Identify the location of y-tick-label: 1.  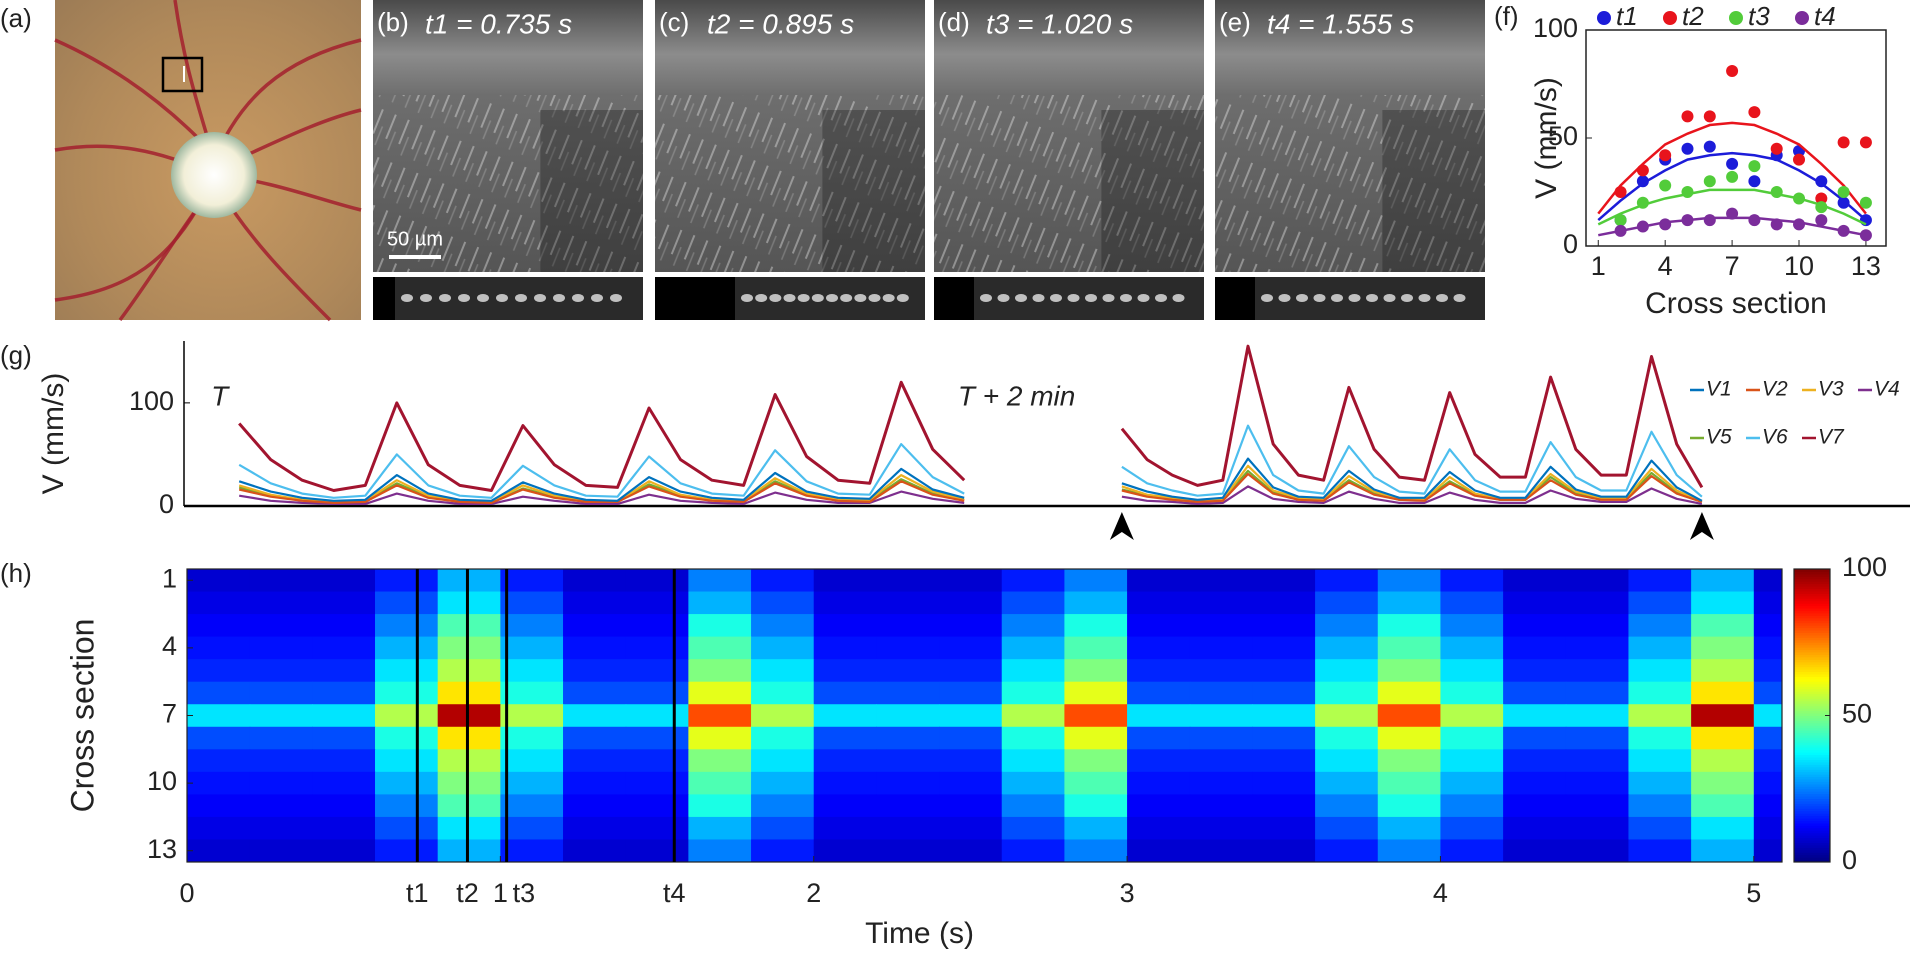
(169, 578).